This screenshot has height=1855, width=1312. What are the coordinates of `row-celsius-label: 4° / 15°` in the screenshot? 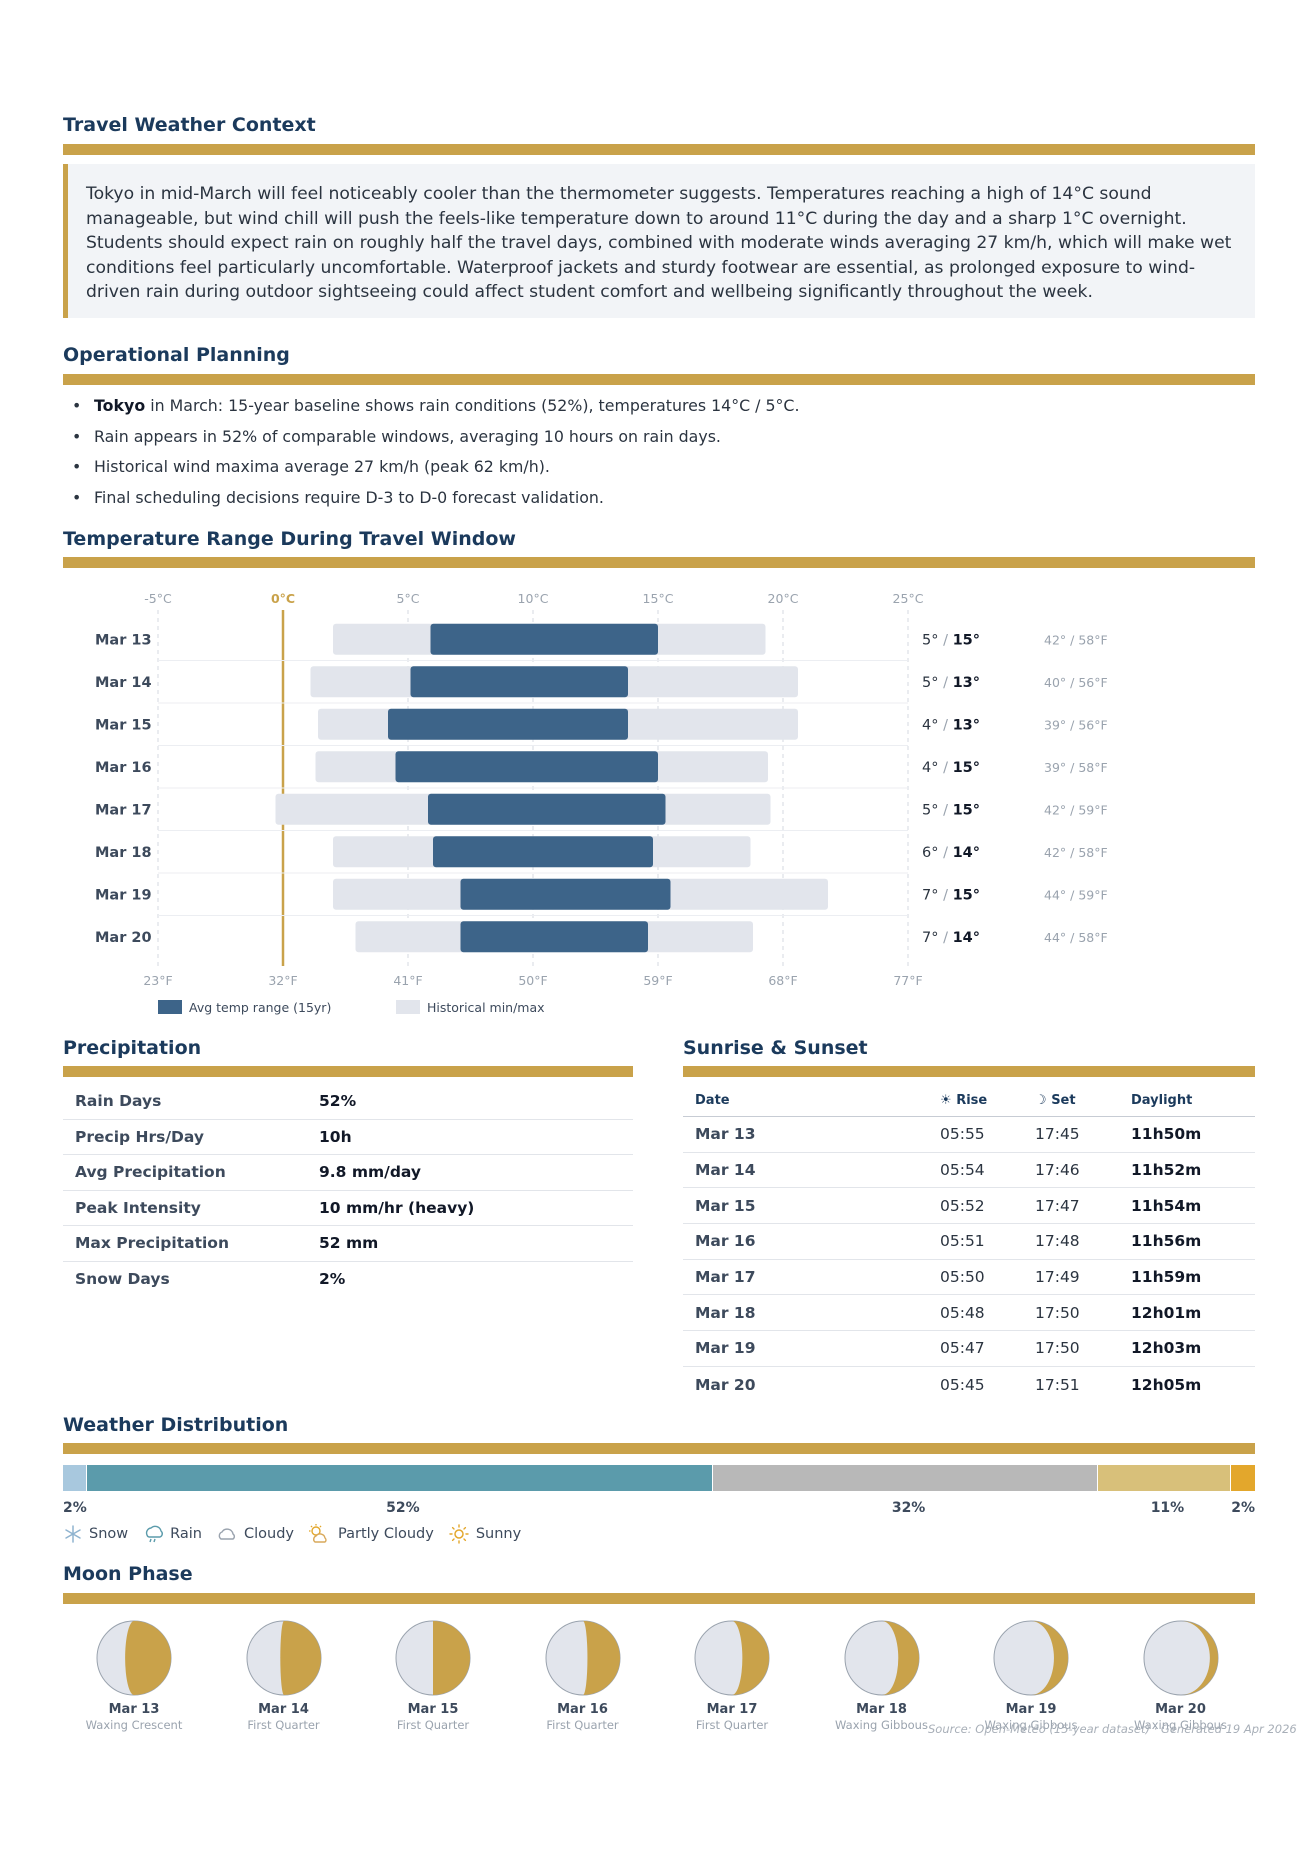 It's located at (951, 768).